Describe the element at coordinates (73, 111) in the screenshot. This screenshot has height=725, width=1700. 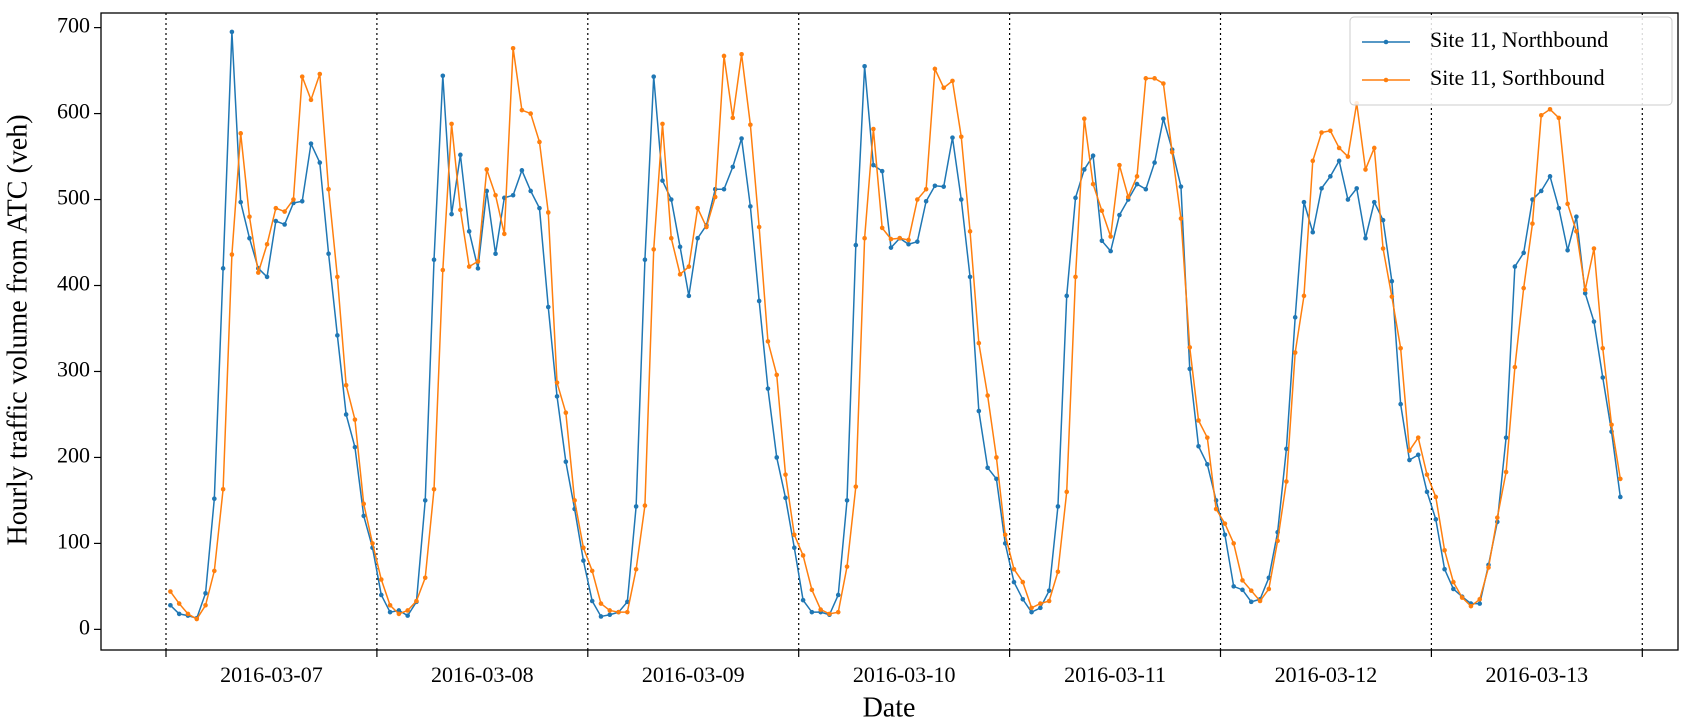
I see `y-tick-label: 600` at that location.